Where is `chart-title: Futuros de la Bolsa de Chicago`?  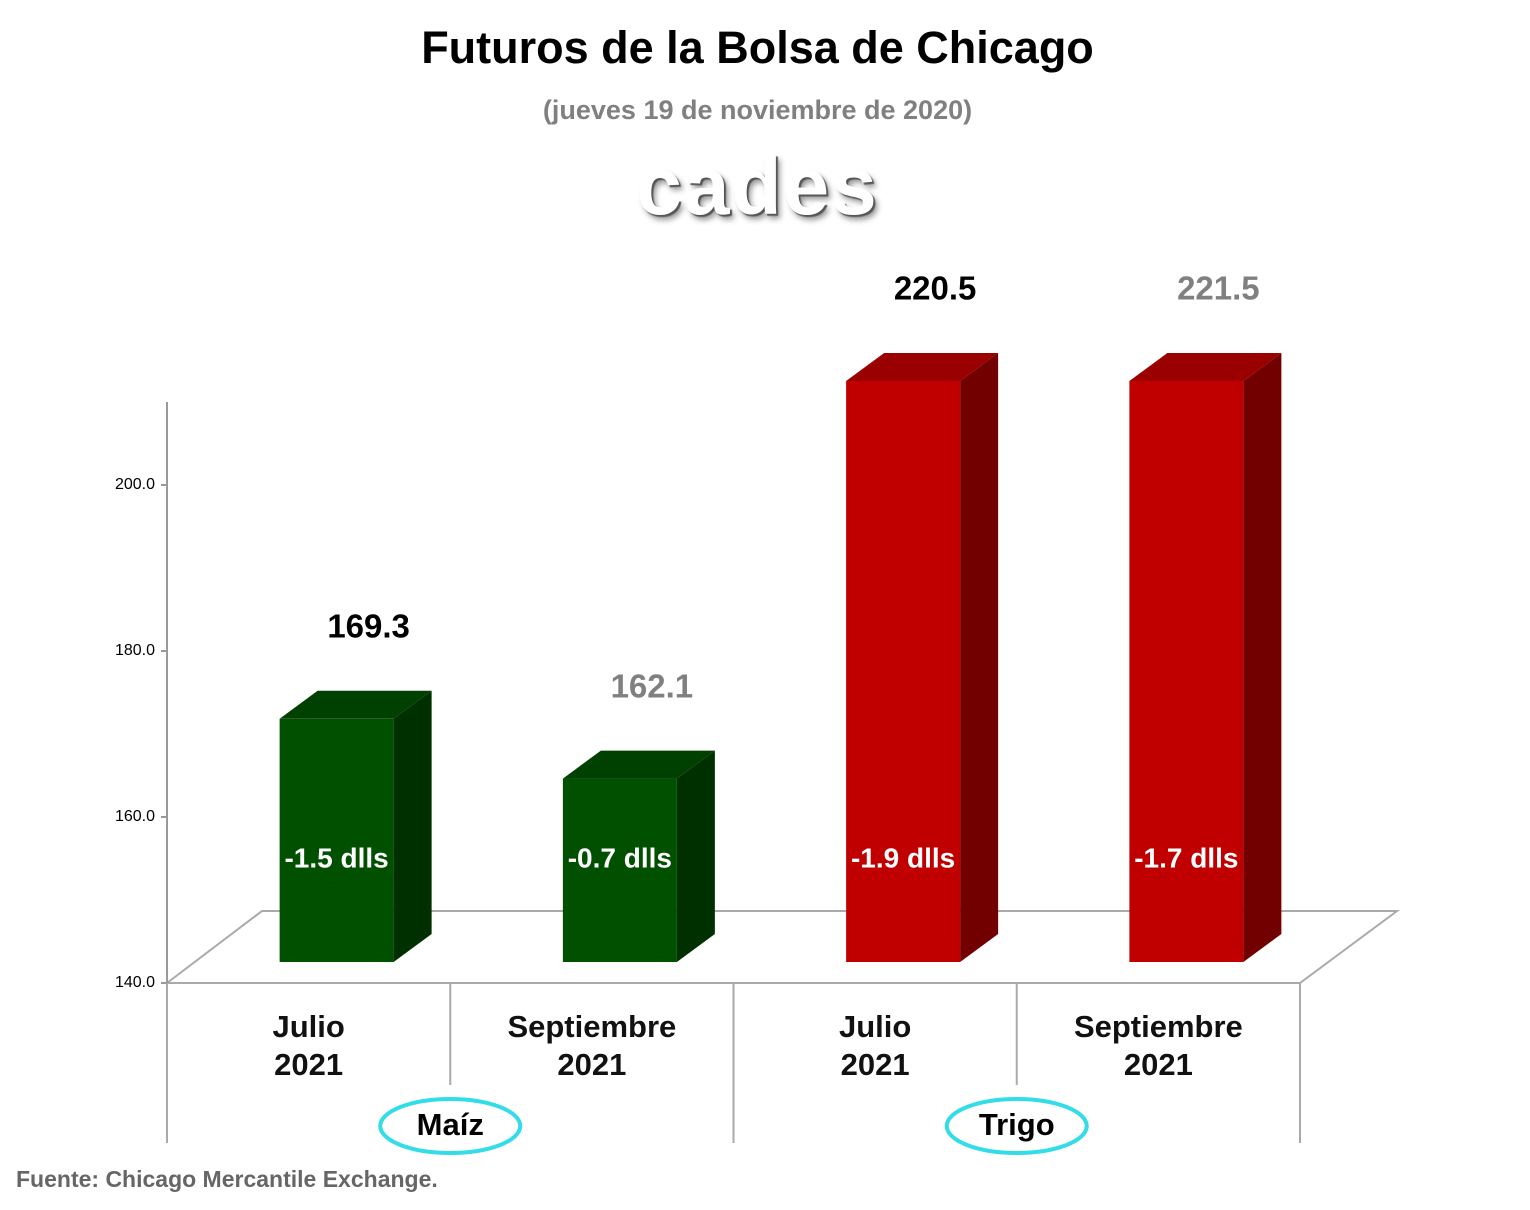 chart-title: Futuros de la Bolsa de Chicago is located at coordinates (757, 47).